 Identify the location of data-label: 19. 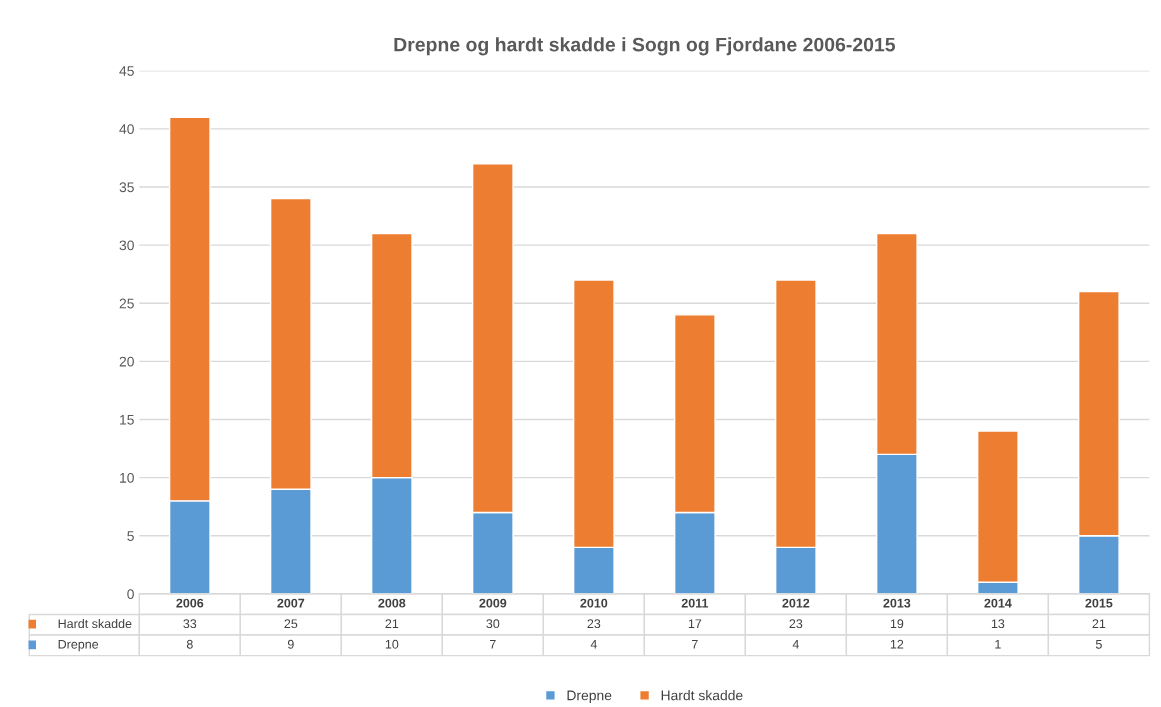
(897, 624).